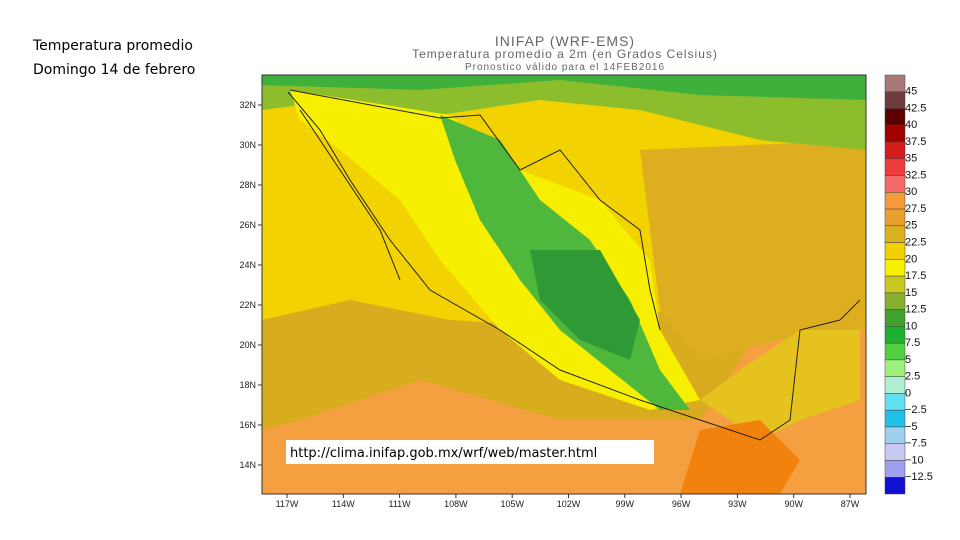  What do you see at coordinates (247, 105) in the screenshot?
I see `lat-label: 32N` at bounding box center [247, 105].